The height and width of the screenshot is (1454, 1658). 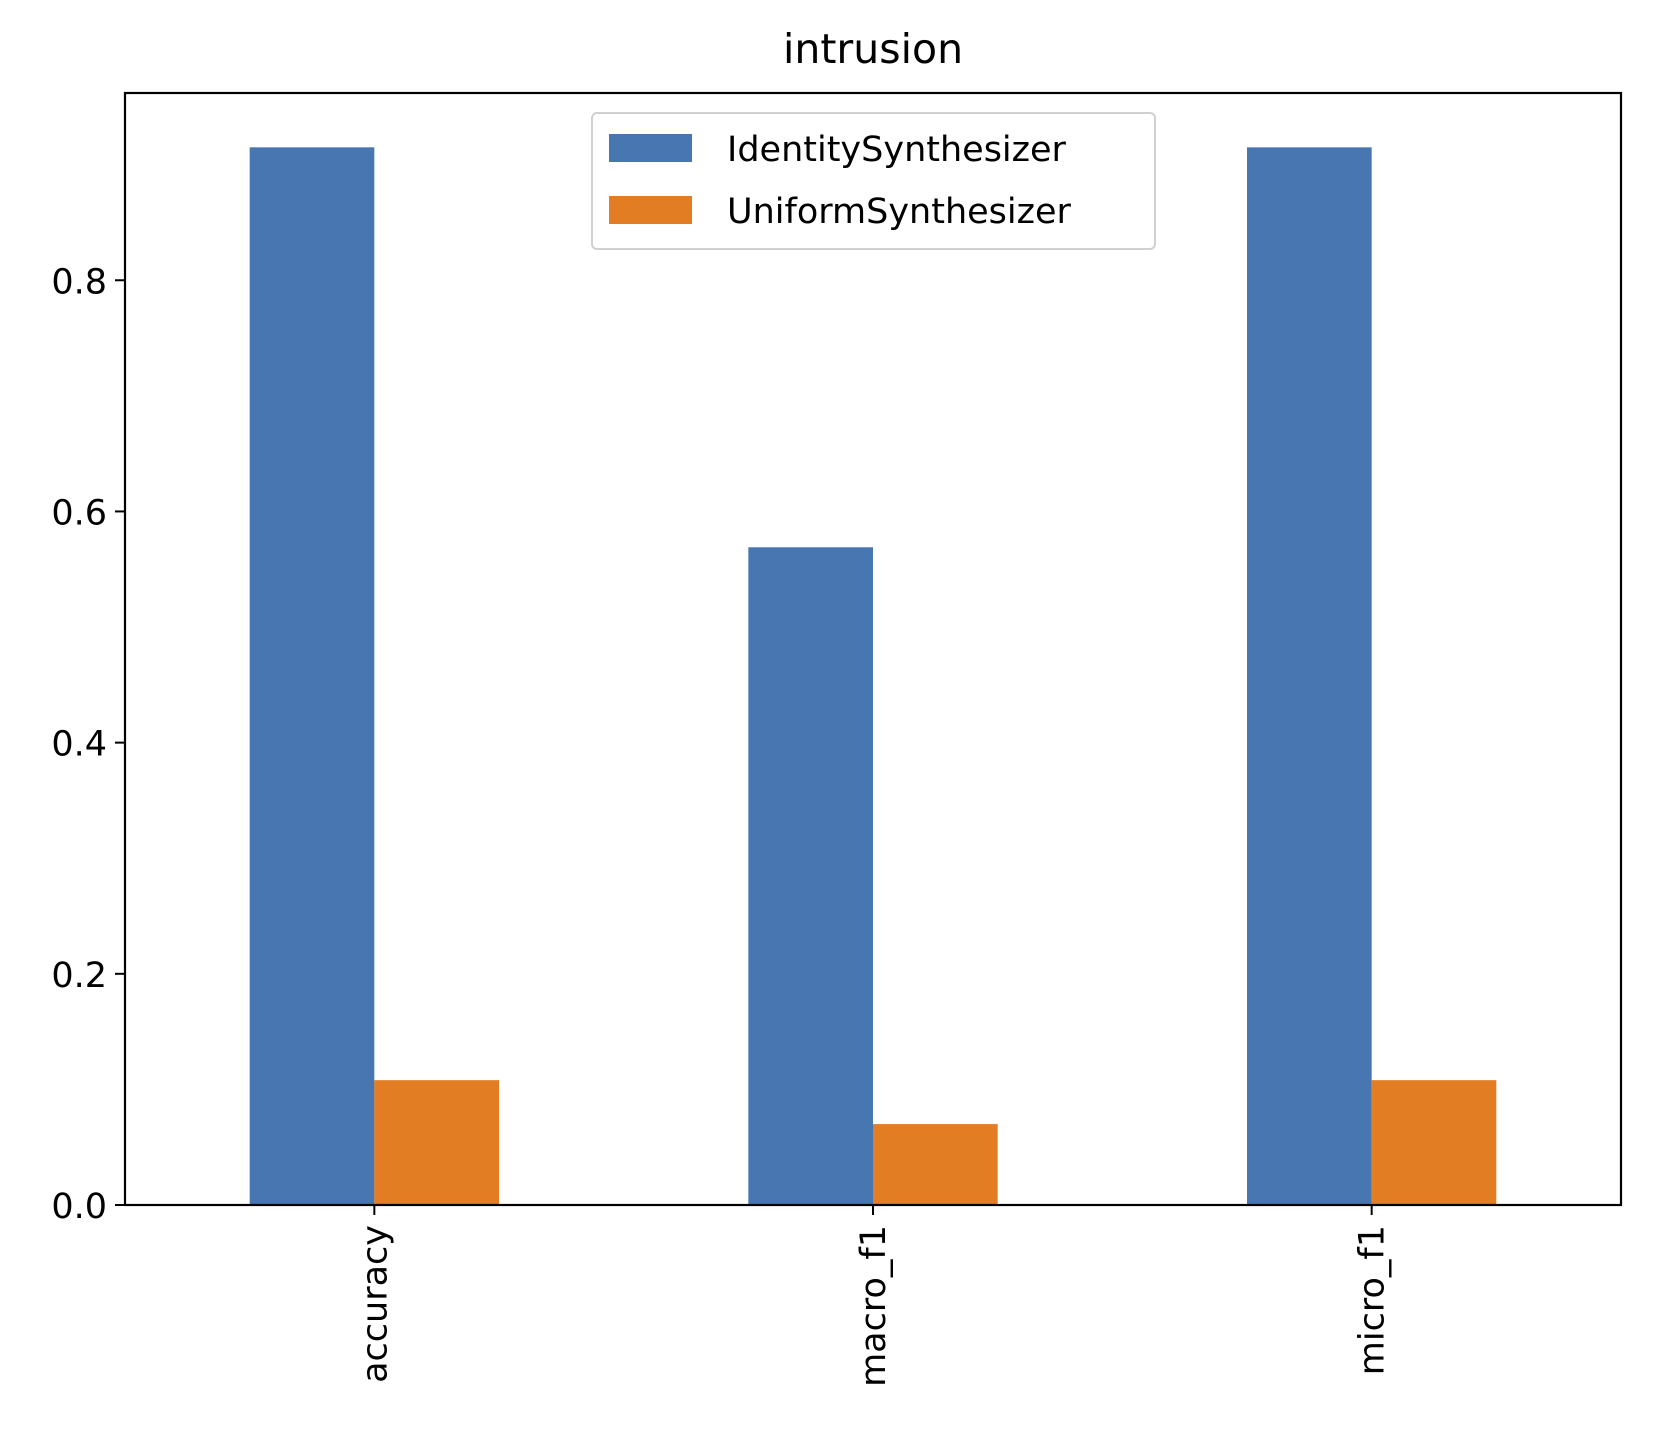 What do you see at coordinates (436, 1142) in the screenshot?
I see `bar-UniformSynthesizer-accuracy` at bounding box center [436, 1142].